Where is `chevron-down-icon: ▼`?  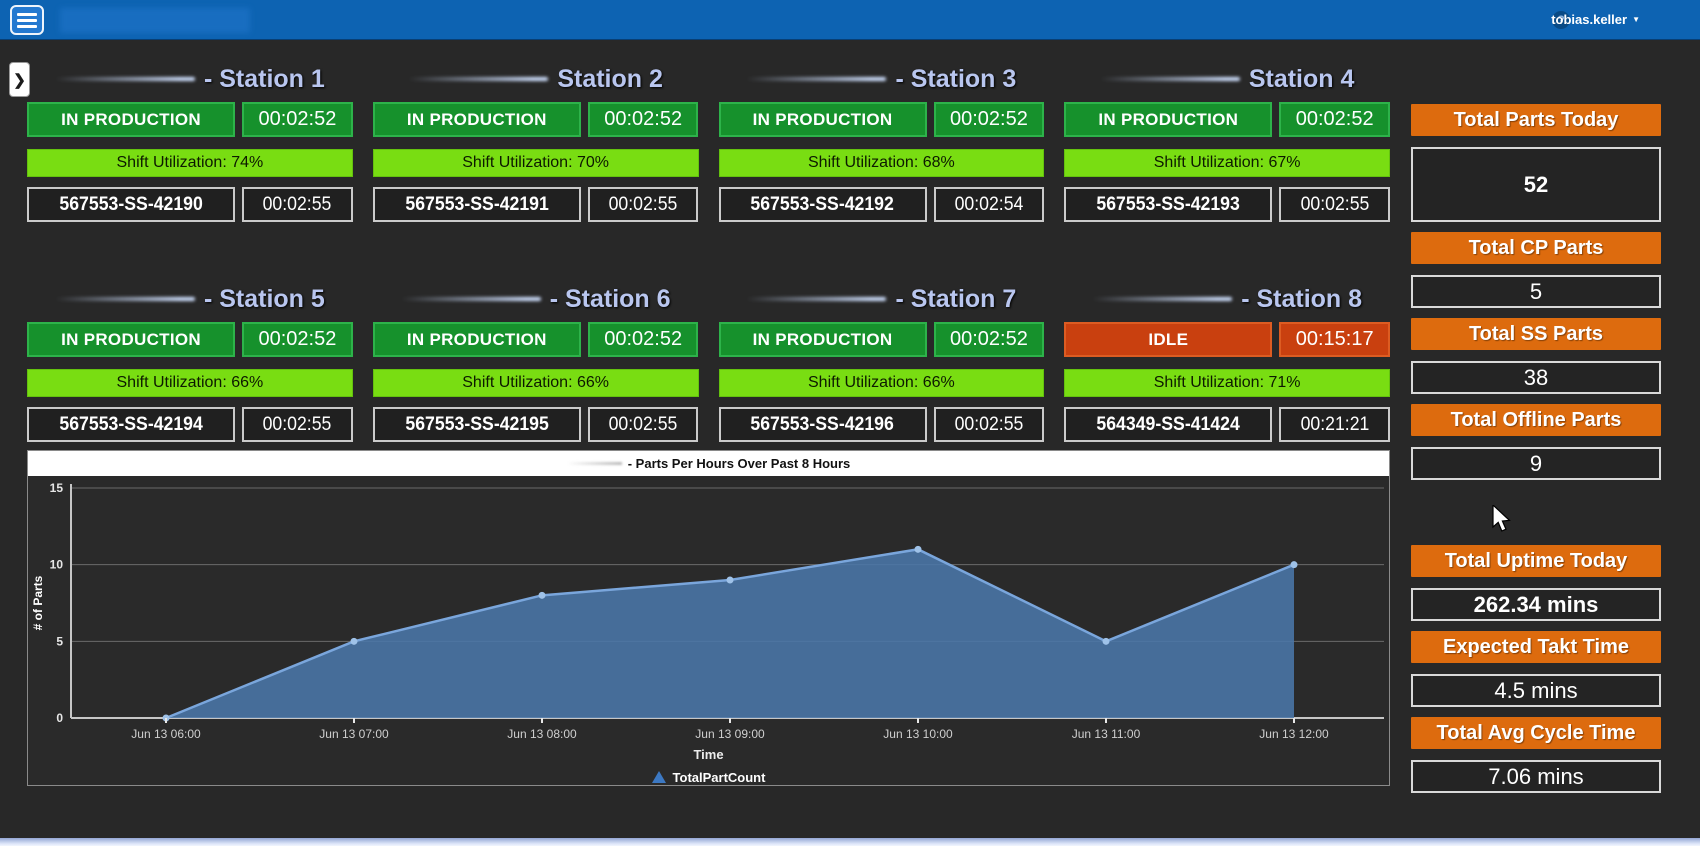 chevron-down-icon: ▼ is located at coordinates (1636, 19).